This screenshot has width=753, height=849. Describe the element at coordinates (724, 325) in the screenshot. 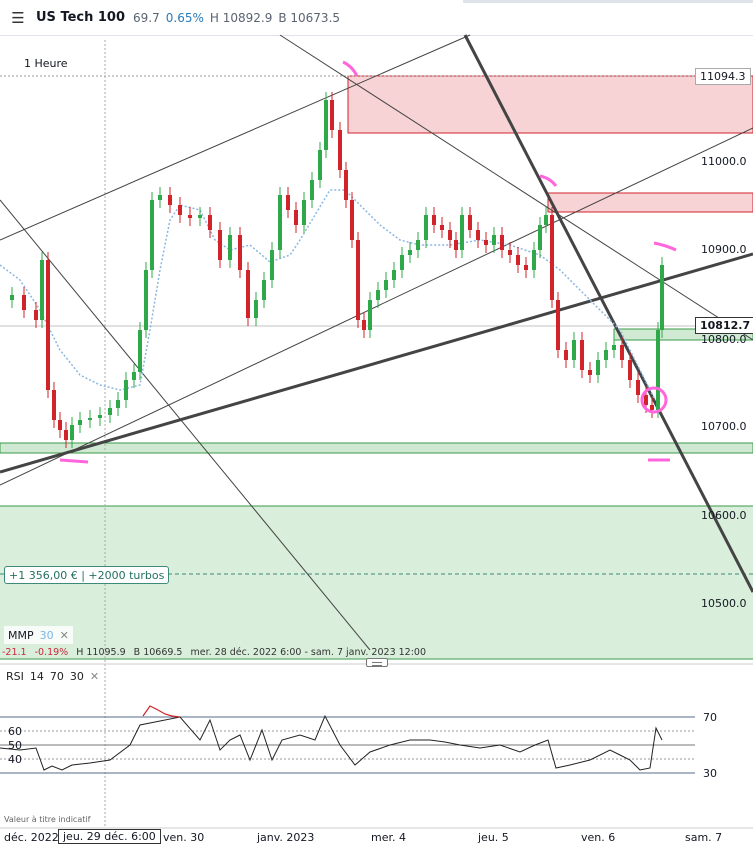

I see `current-price-tag: 10812.7` at that location.